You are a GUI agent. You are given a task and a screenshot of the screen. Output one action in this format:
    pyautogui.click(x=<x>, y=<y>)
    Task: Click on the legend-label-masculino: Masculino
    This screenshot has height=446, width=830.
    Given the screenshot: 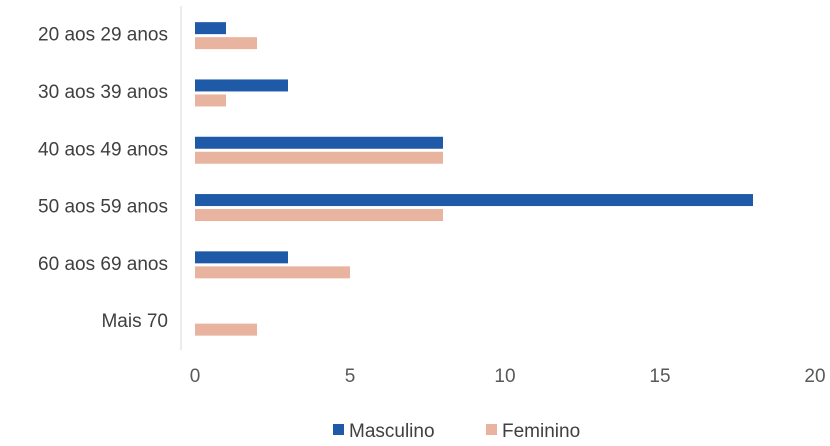 What is the action you would take?
    pyautogui.click(x=392, y=431)
    